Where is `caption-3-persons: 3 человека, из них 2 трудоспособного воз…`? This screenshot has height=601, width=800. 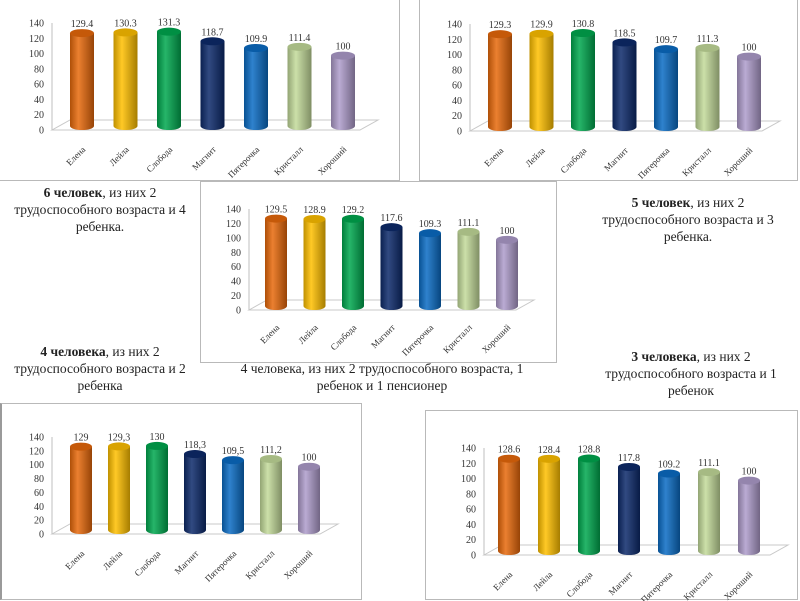
caption-3-persons: 3 человека, из них 2 трудоспособного воз… is located at coordinates (691, 373).